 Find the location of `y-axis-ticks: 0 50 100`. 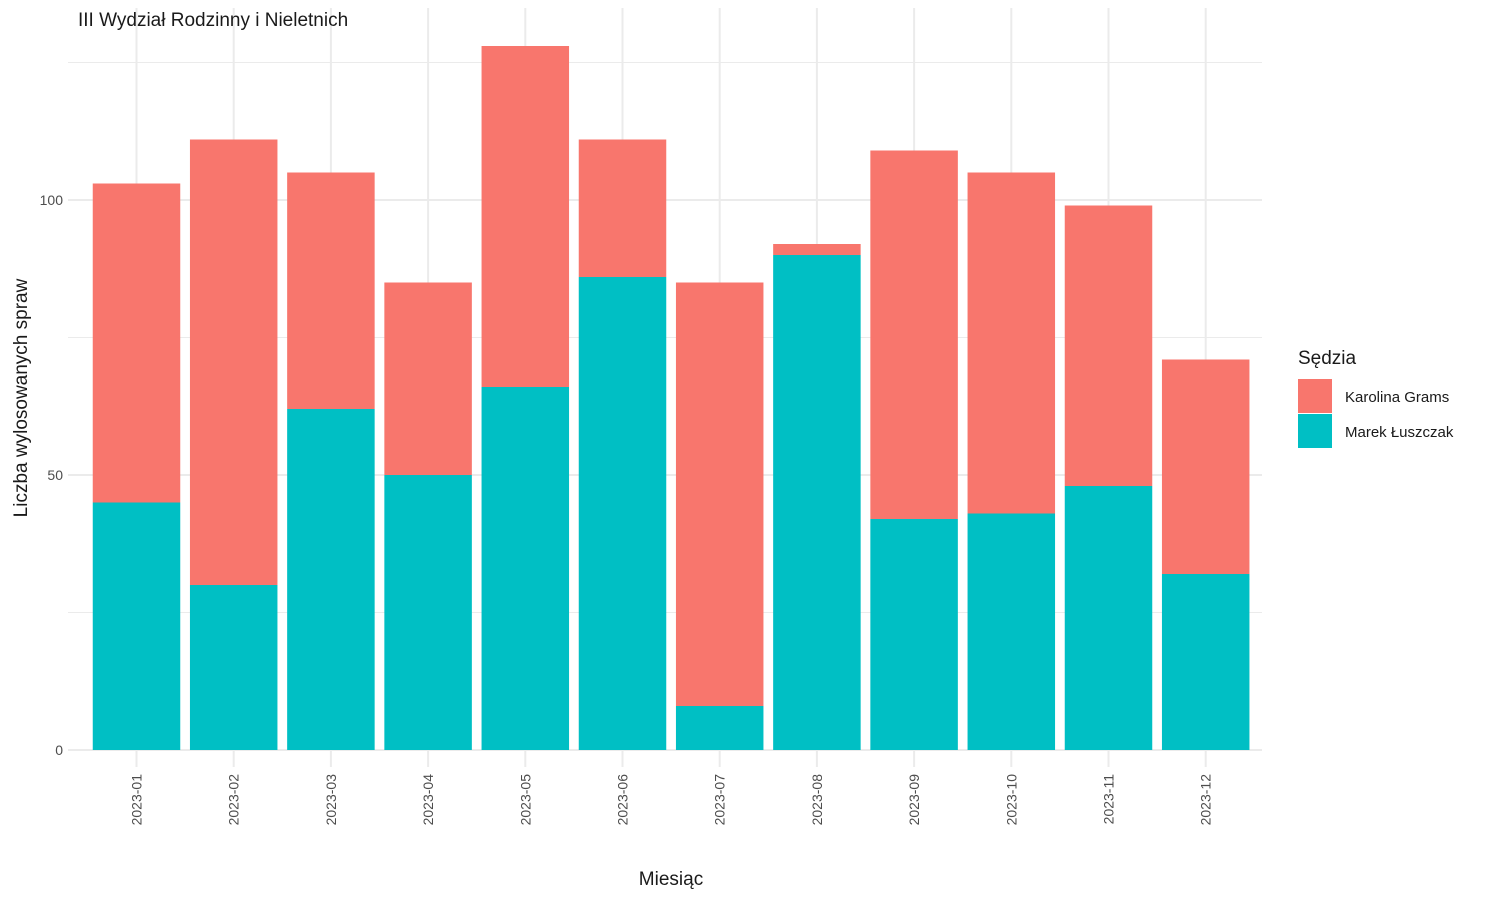

y-axis-ticks: 0 50 100 is located at coordinates (52, 475).